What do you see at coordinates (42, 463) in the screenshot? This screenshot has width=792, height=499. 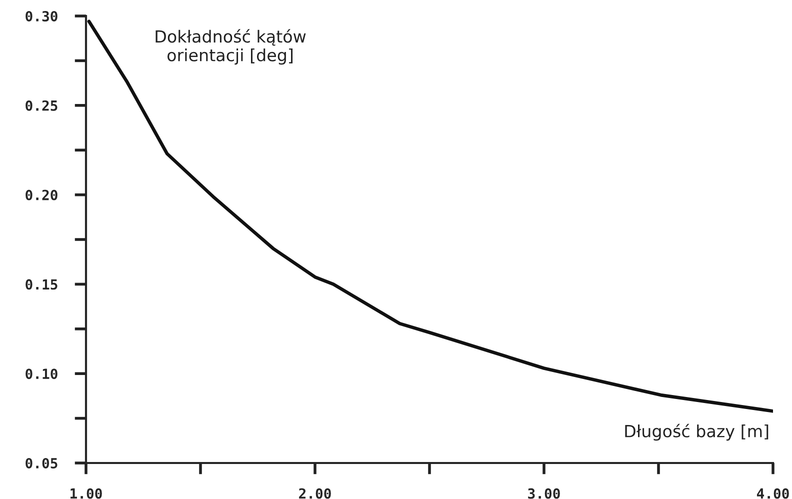 I see `y-tick-label: 0.05` at bounding box center [42, 463].